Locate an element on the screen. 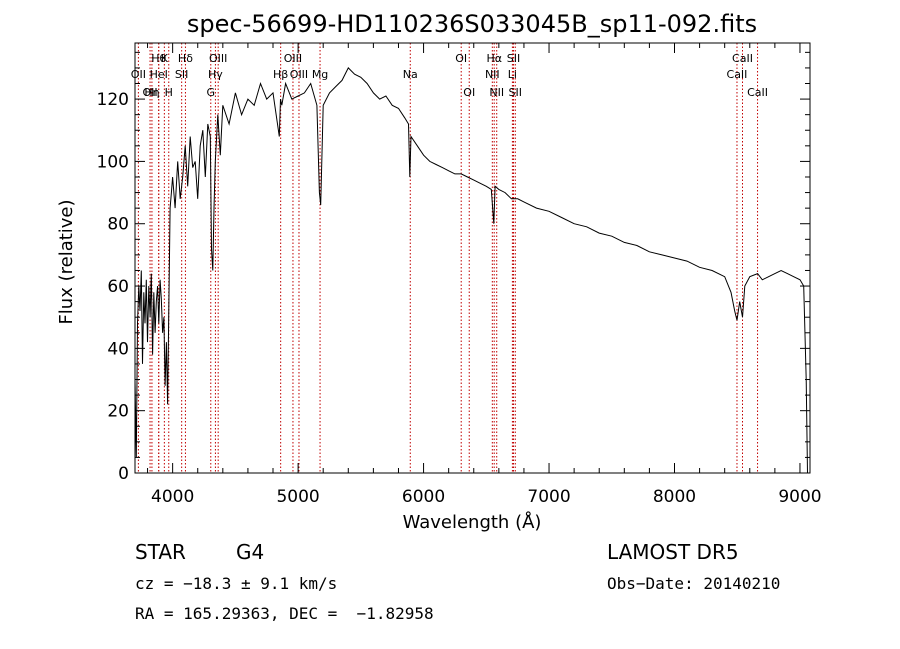 Image resolution: width=900 pixels, height=649 pixels. spectral-line-label: Hβ is located at coordinates (280, 74).